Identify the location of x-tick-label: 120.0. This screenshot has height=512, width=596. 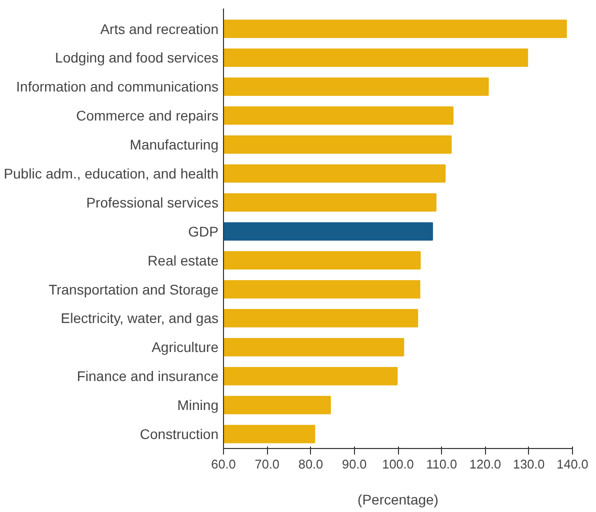
(485, 465).